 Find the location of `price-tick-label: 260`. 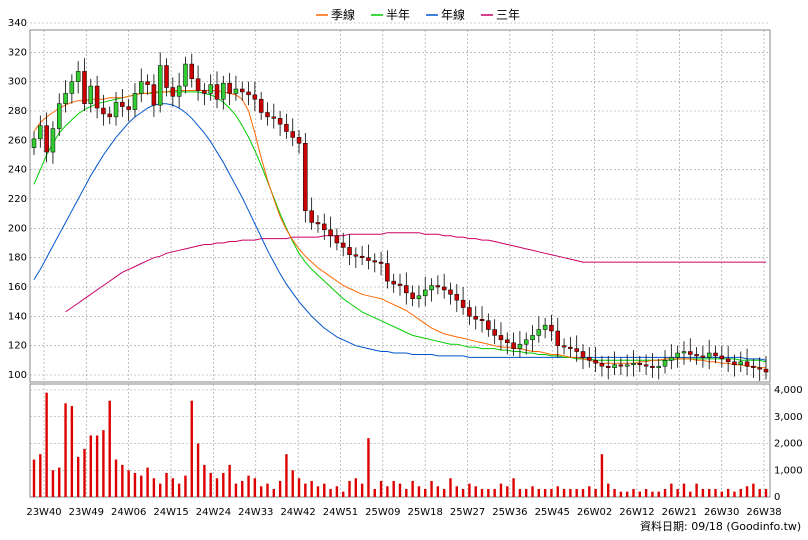

price-tick-label: 260 is located at coordinates (17, 140).